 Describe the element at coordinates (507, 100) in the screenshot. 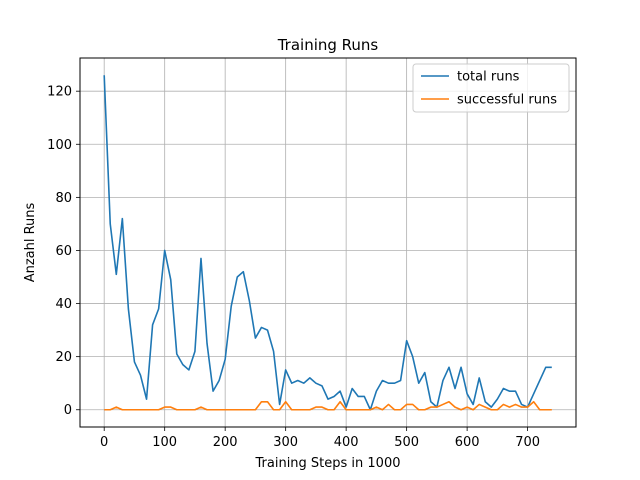

I see `legend-label: successful runs` at that location.